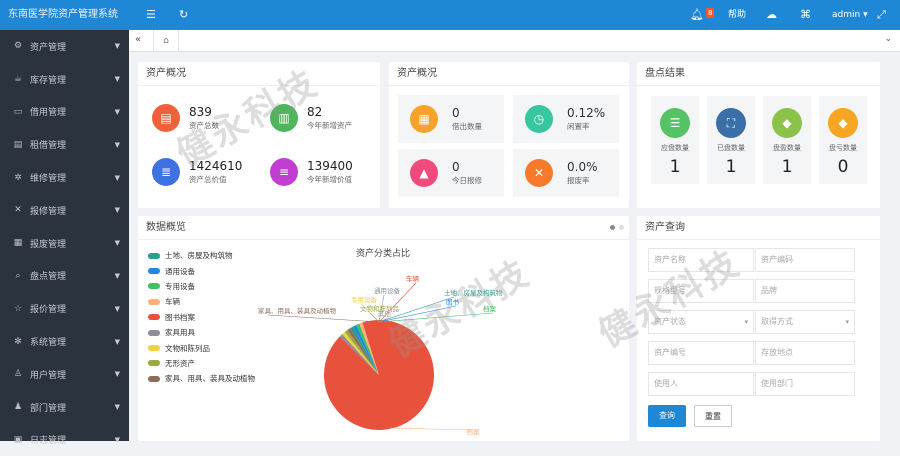 Image resolution: width=900 pixels, height=456 pixels. Describe the element at coordinates (208, 179) in the screenshot. I see `stat-label: 资产总价值` at that location.